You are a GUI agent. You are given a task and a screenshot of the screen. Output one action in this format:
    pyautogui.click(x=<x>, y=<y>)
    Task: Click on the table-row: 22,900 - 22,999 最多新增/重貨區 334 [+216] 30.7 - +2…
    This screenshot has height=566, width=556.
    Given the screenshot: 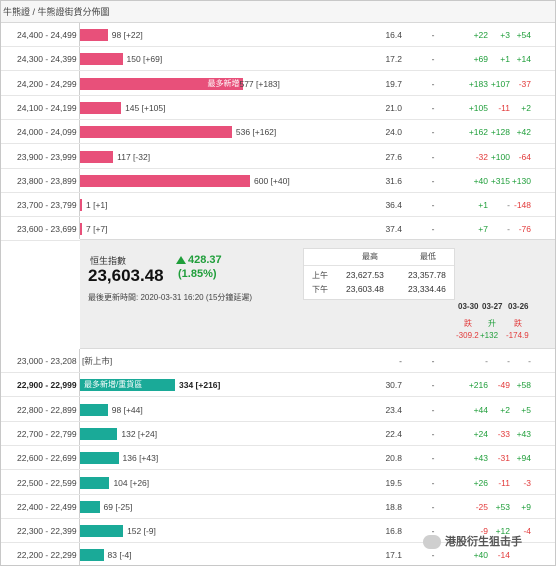 What is the action you would take?
    pyautogui.click(x=278, y=385)
    